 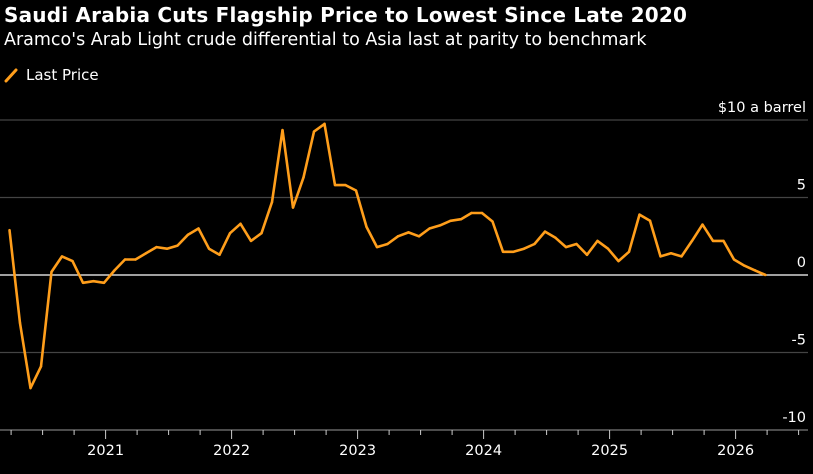 I want to click on y-tick-label: -5, so click(x=799, y=341).